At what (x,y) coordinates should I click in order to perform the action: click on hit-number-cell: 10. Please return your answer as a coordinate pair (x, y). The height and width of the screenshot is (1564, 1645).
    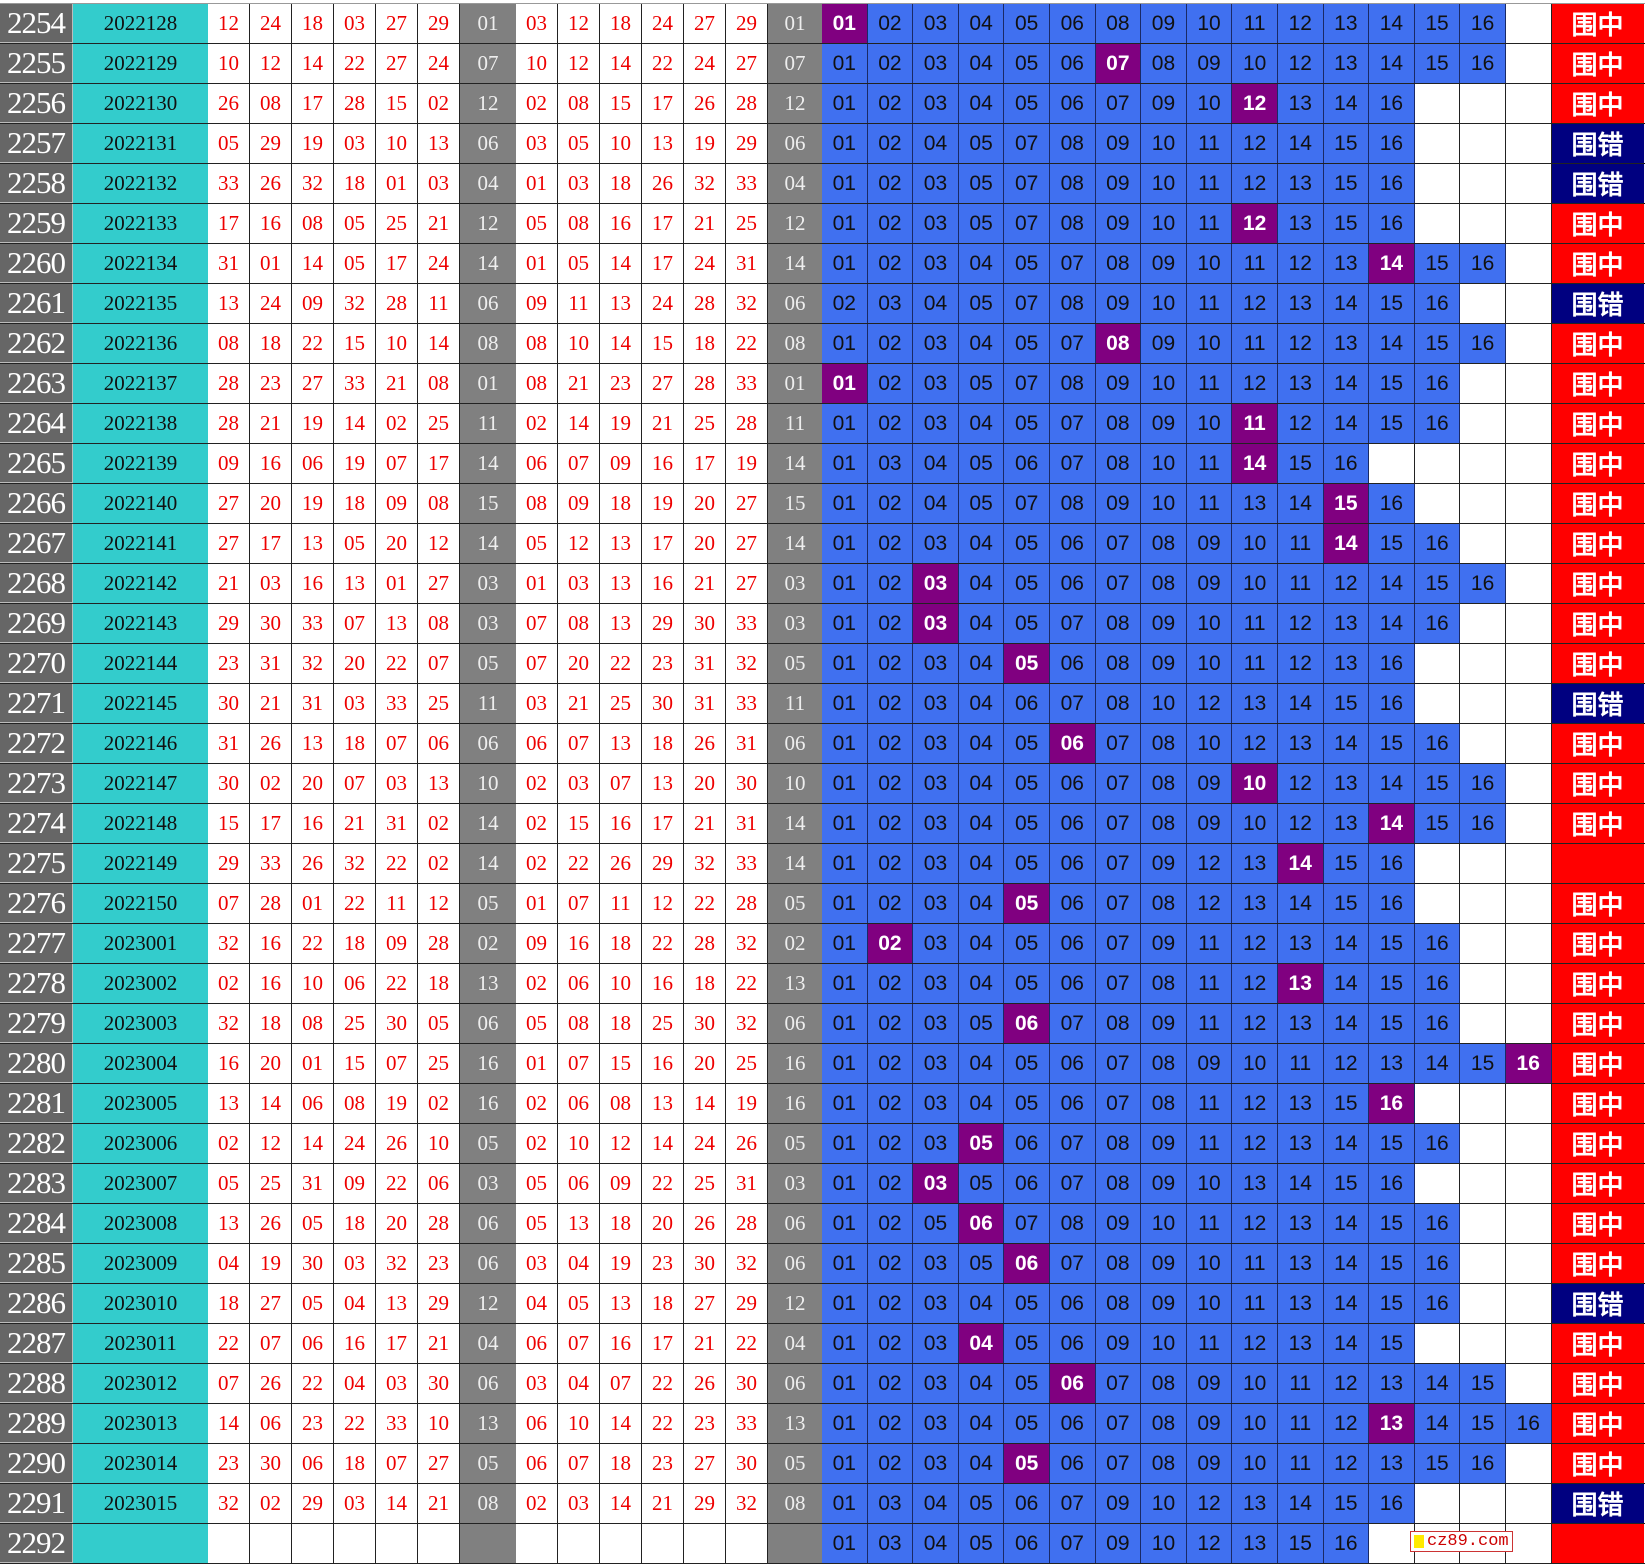
    Looking at the image, I should click on (1255, 783).